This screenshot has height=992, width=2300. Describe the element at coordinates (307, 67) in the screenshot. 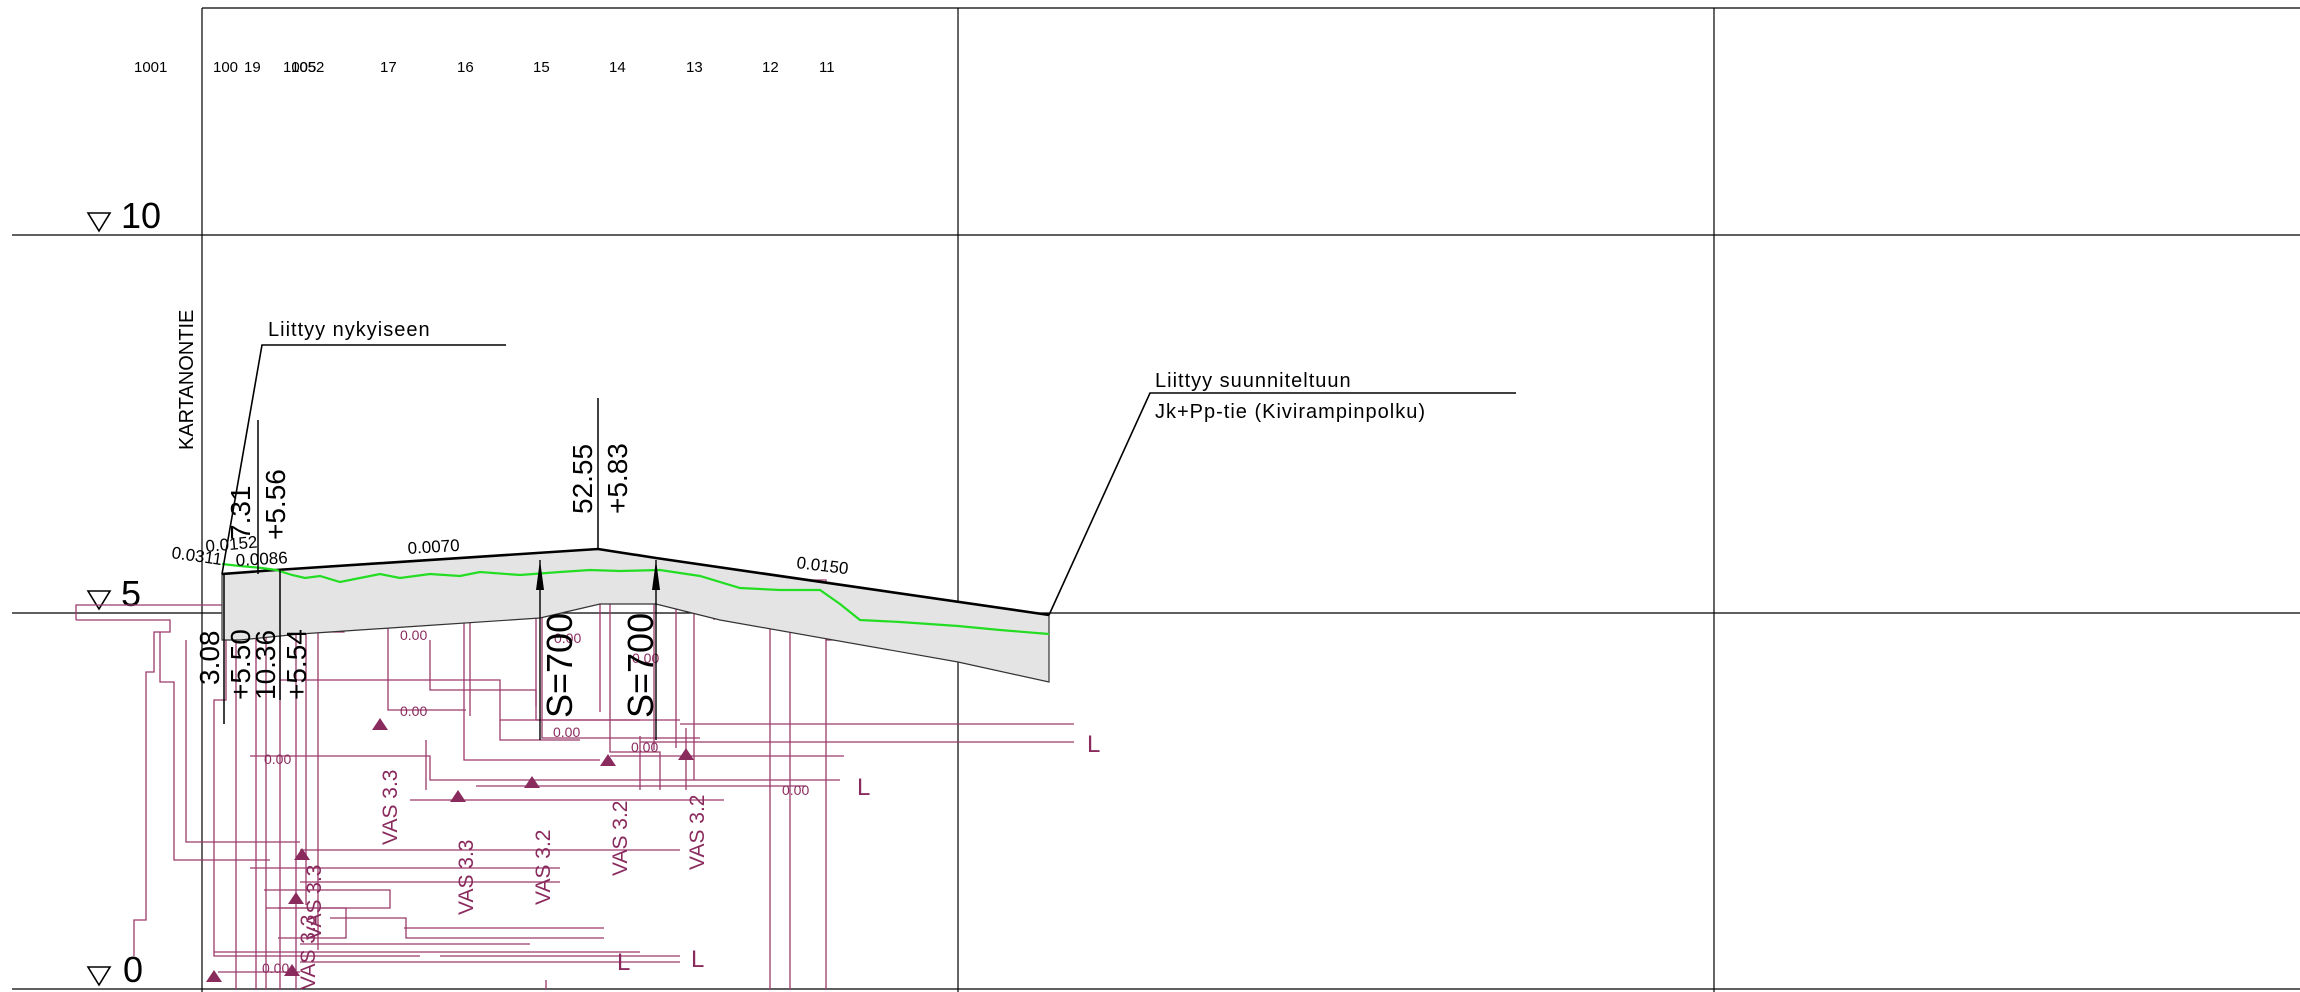

I see `station-label: 1052` at that location.